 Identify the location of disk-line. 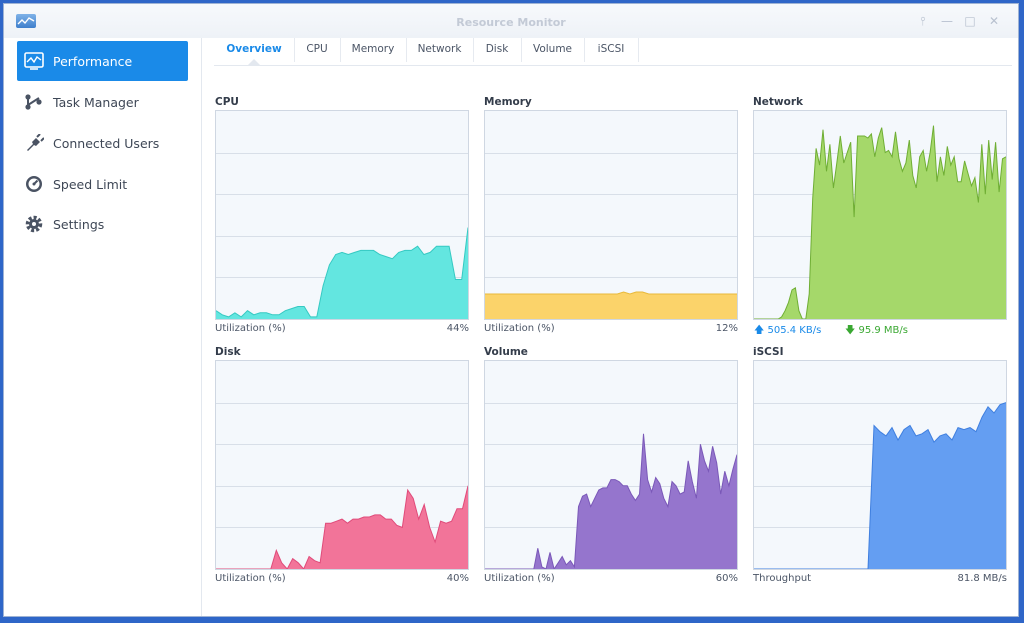
(342, 527).